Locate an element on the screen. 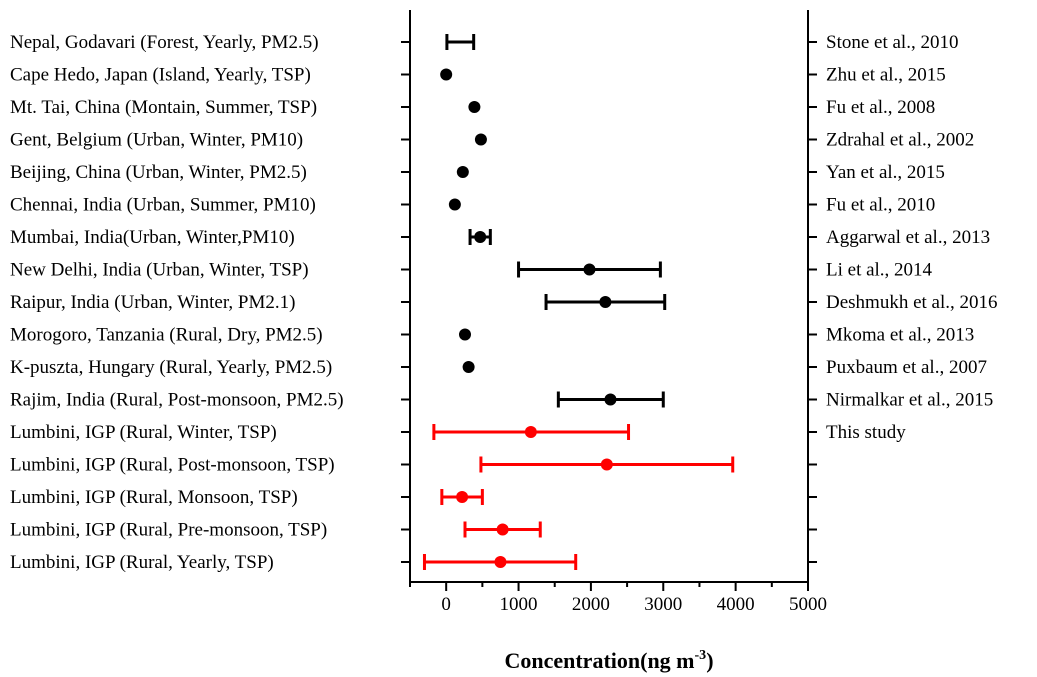 This screenshot has height=677, width=1037. row-category-label: New Delhi, India (Urban, Winter, TSP) is located at coordinates (159, 270).